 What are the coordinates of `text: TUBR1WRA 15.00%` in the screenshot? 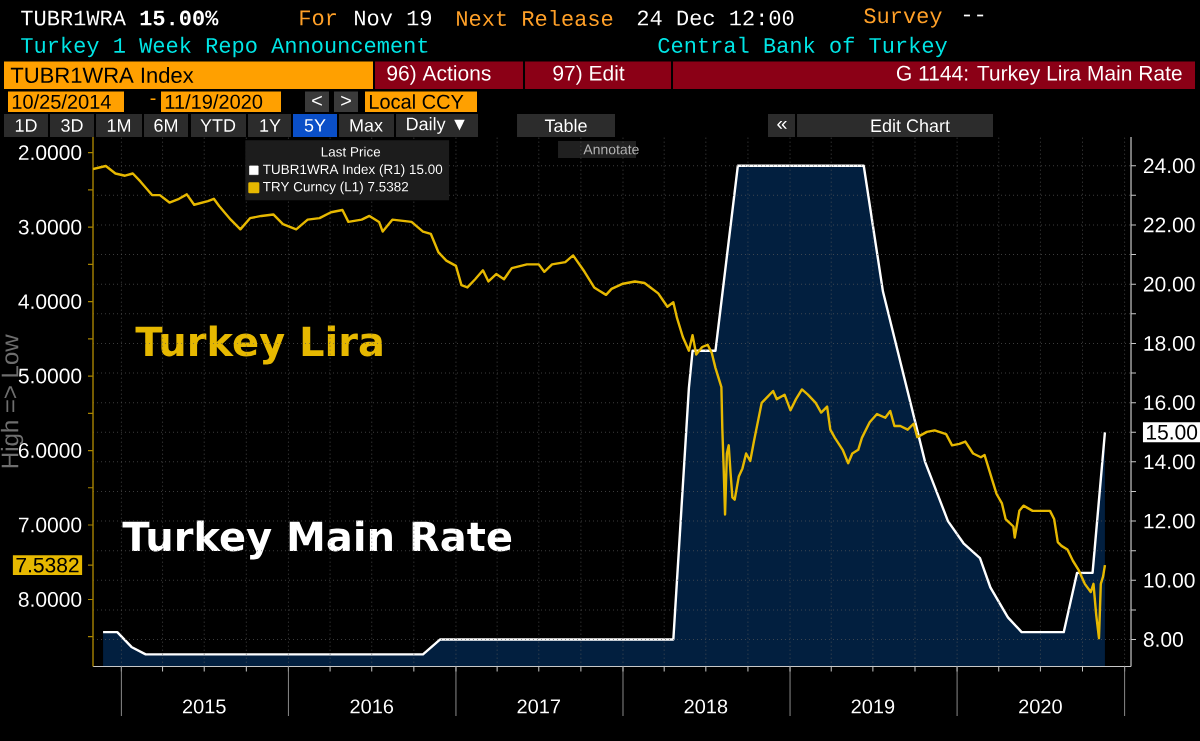 It's located at (120, 18).